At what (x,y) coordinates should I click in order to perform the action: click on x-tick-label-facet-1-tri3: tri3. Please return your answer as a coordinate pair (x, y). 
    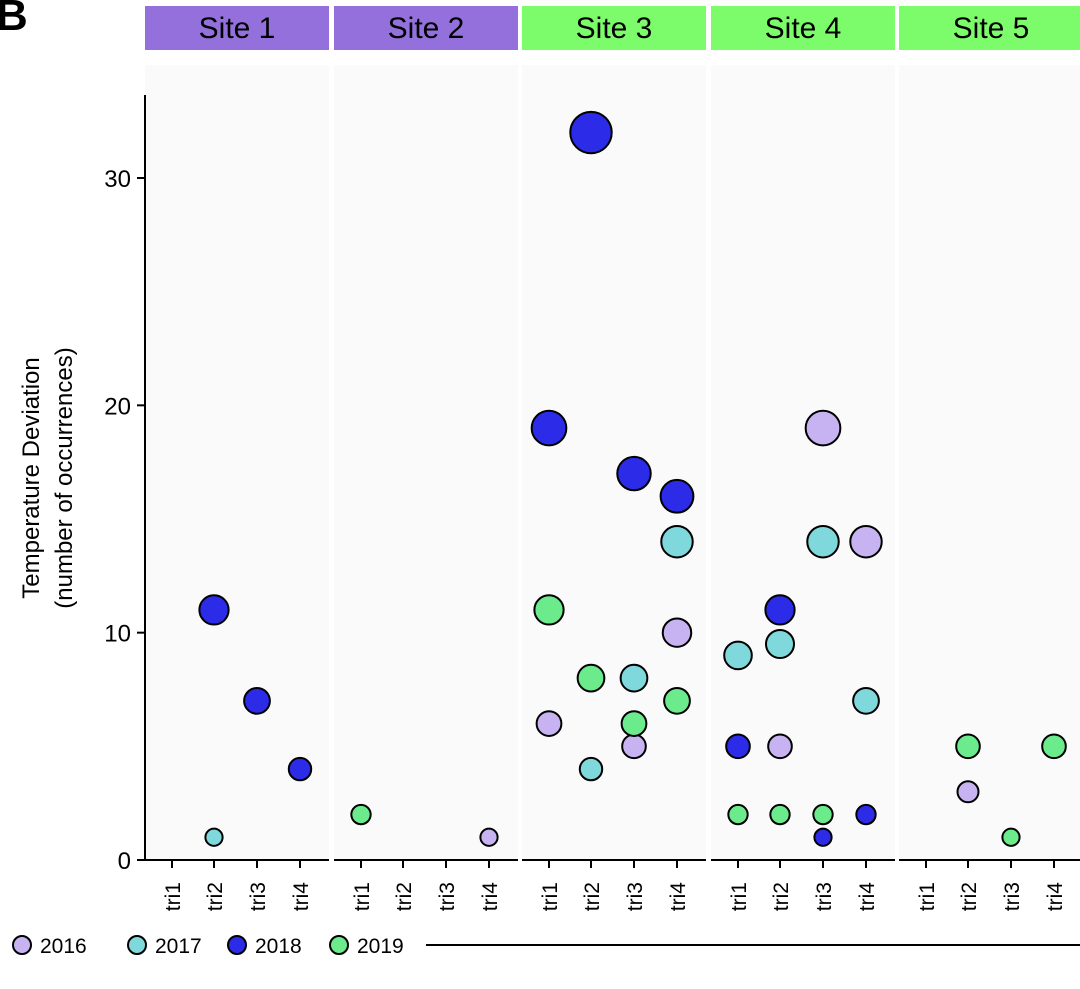
    Looking at the image, I should click on (258, 896).